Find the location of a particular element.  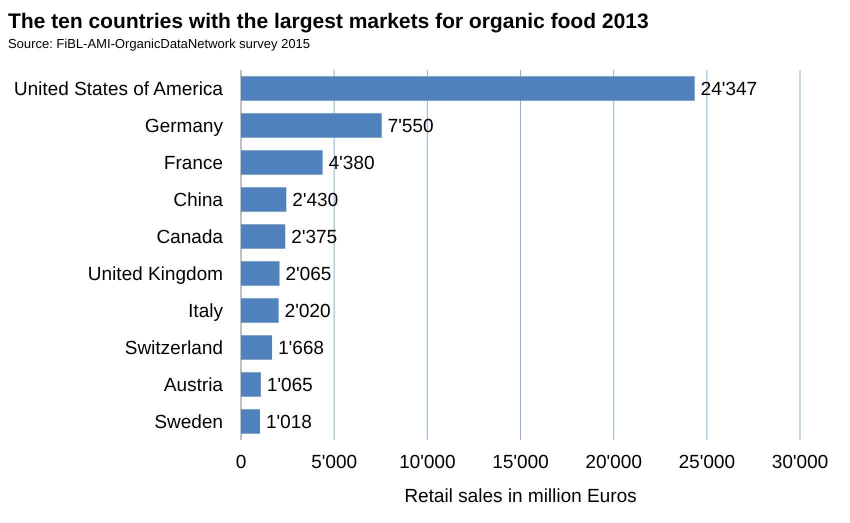

y-tick-label: Canada is located at coordinates (190, 237).